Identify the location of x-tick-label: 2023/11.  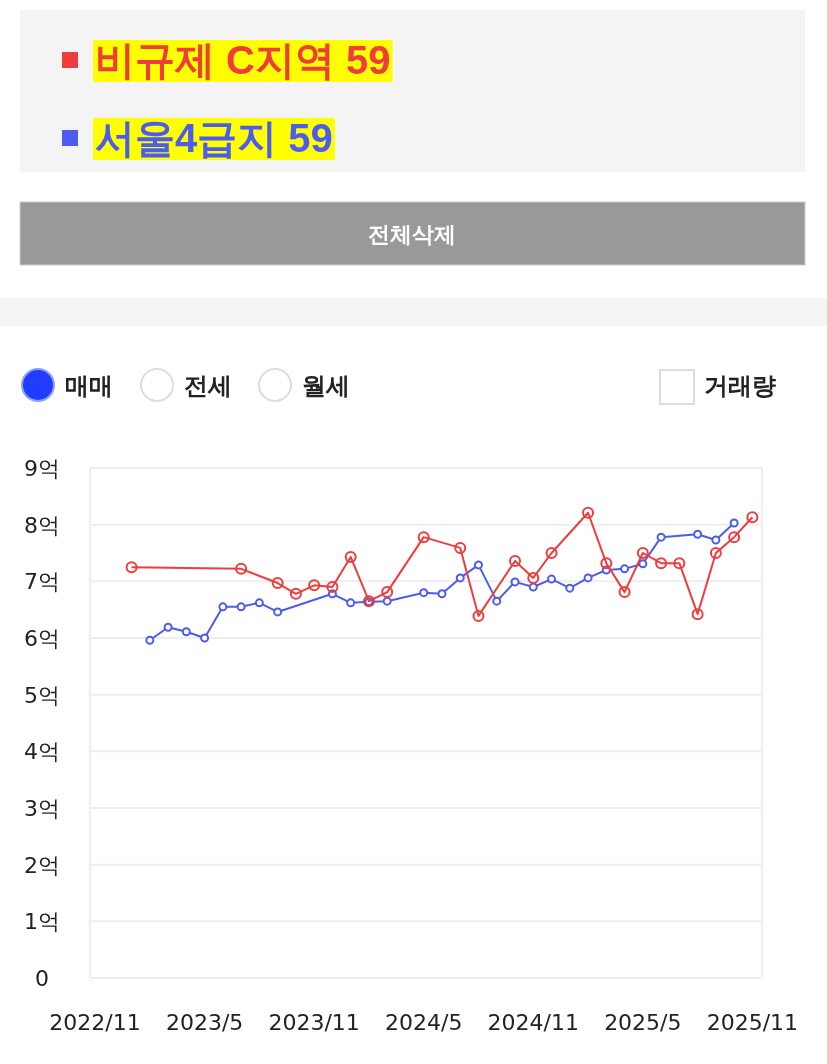
(314, 1022).